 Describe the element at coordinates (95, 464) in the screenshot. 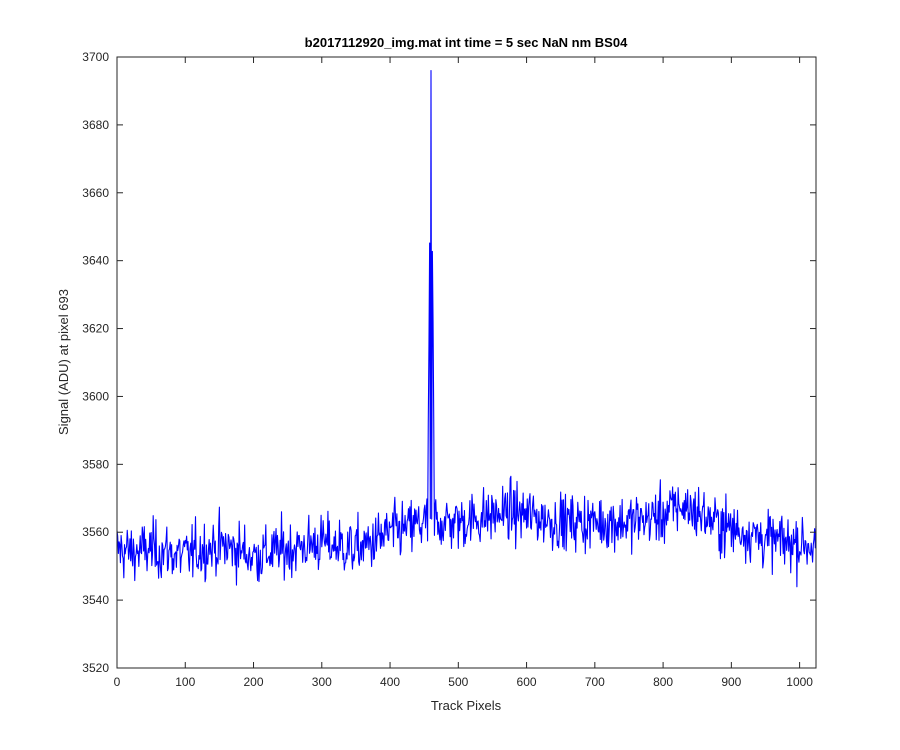

I see `y-tick-label: 3580` at that location.